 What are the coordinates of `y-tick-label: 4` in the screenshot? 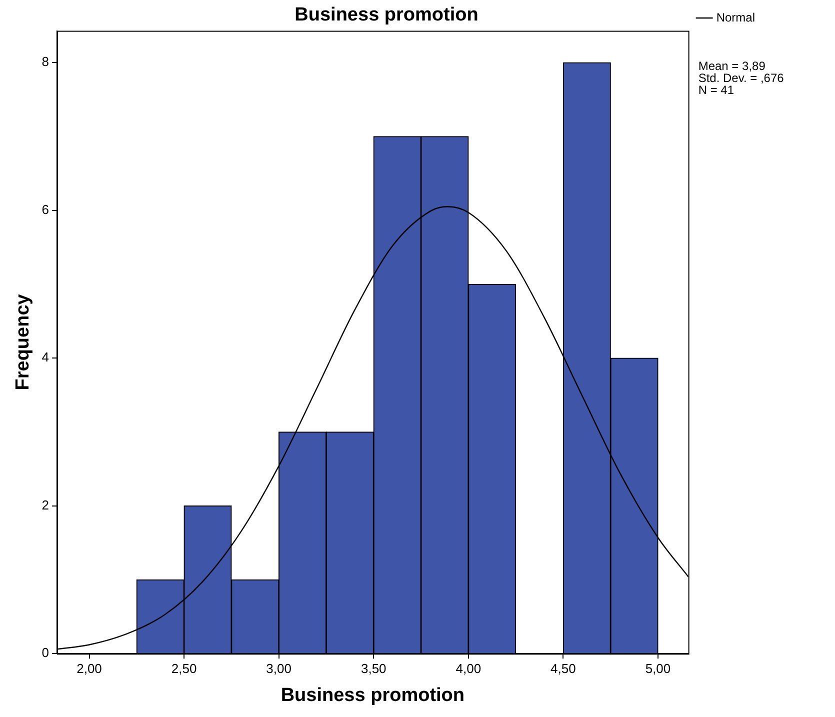 It's located at (46, 357).